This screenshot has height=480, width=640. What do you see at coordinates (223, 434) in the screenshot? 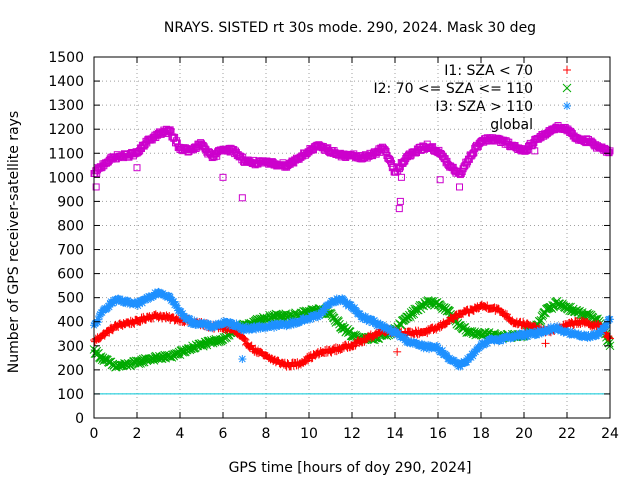
I see `x-tick-label: 6` at bounding box center [223, 434].